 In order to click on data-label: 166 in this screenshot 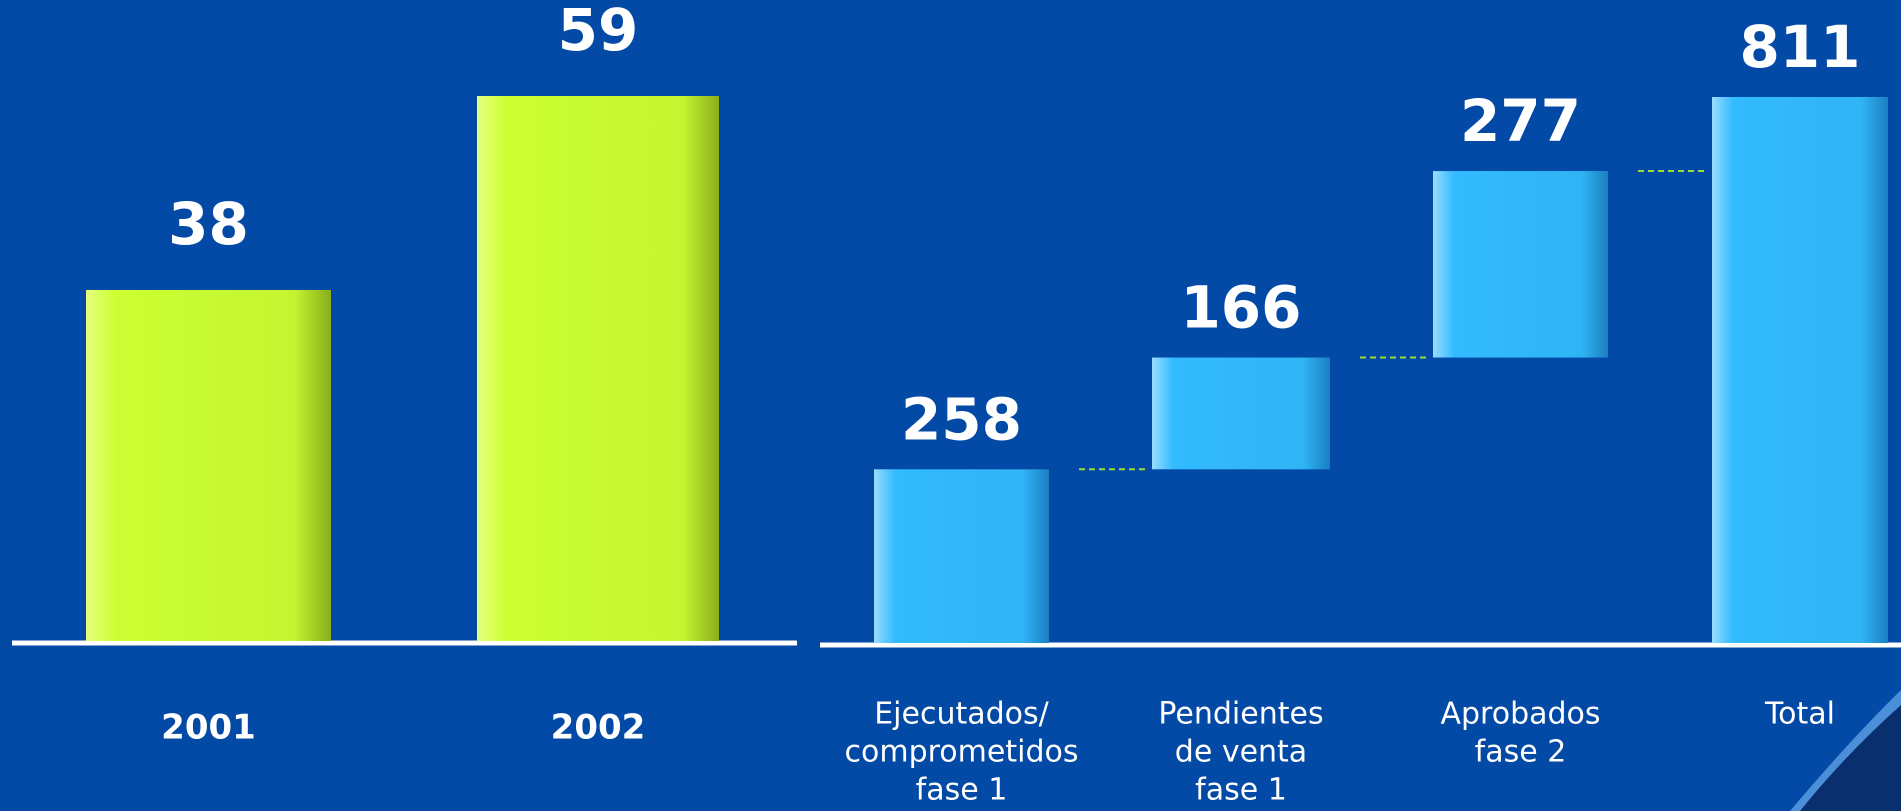, I will do `click(1240, 308)`.